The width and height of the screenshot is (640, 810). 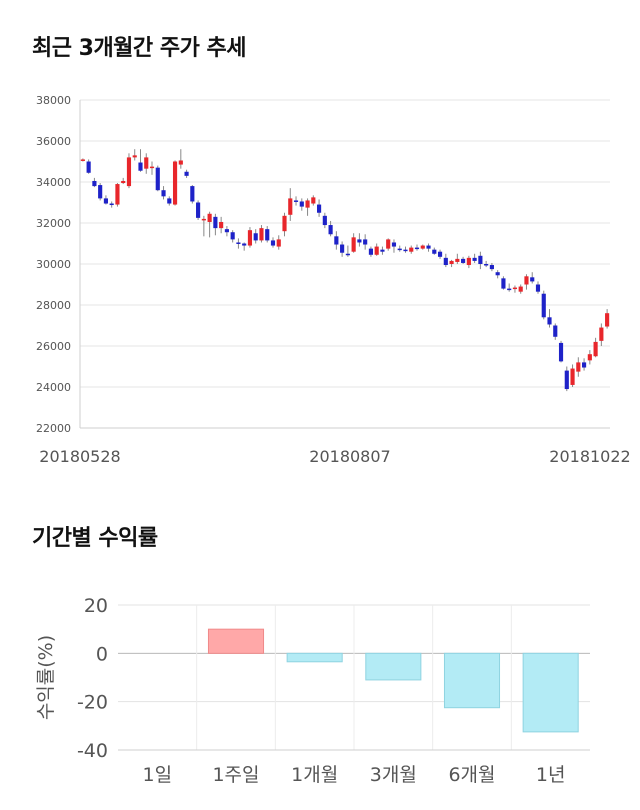 What do you see at coordinates (53, 223) in the screenshot?
I see `y-tick-label: 32000` at bounding box center [53, 223].